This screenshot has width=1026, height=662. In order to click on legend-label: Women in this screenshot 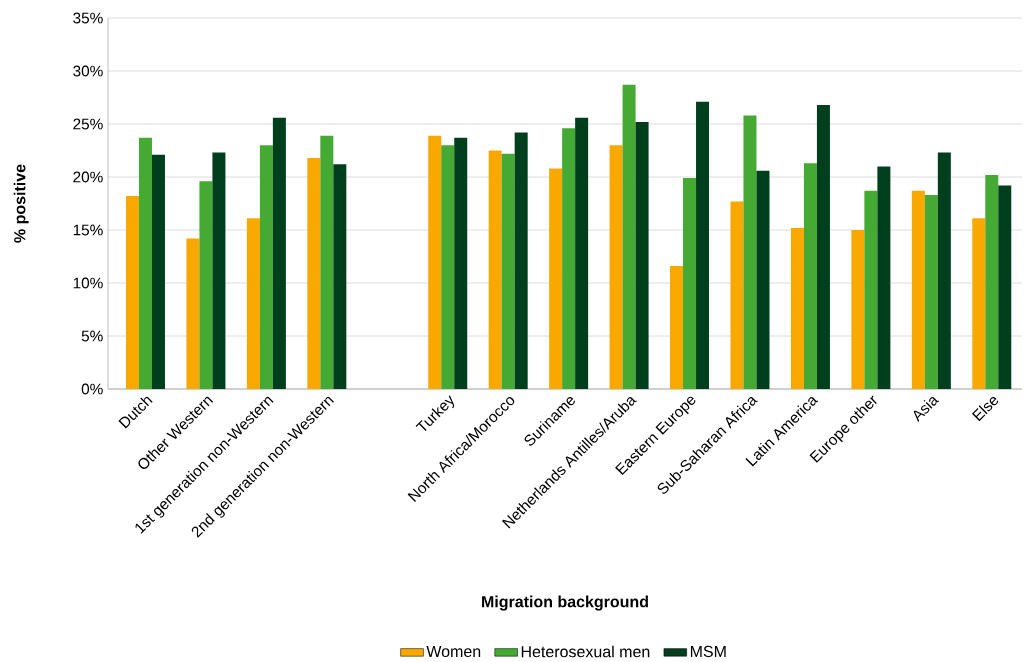, I will do `click(453, 651)`.